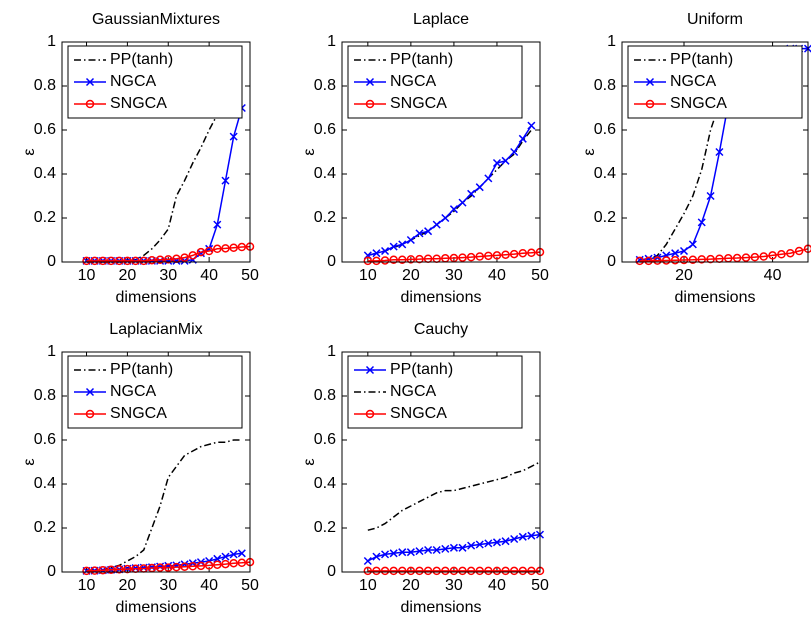 The image size is (811, 617). What do you see at coordinates (441, 297) in the screenshot?
I see `x-axis-label: dimensions` at bounding box center [441, 297].